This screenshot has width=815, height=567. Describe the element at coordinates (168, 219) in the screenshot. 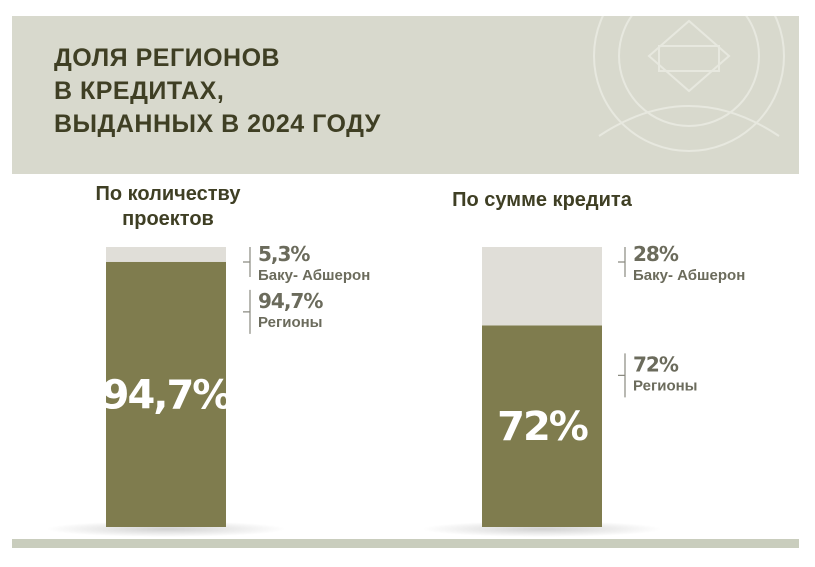

I see `chart-title: проектов` at that location.